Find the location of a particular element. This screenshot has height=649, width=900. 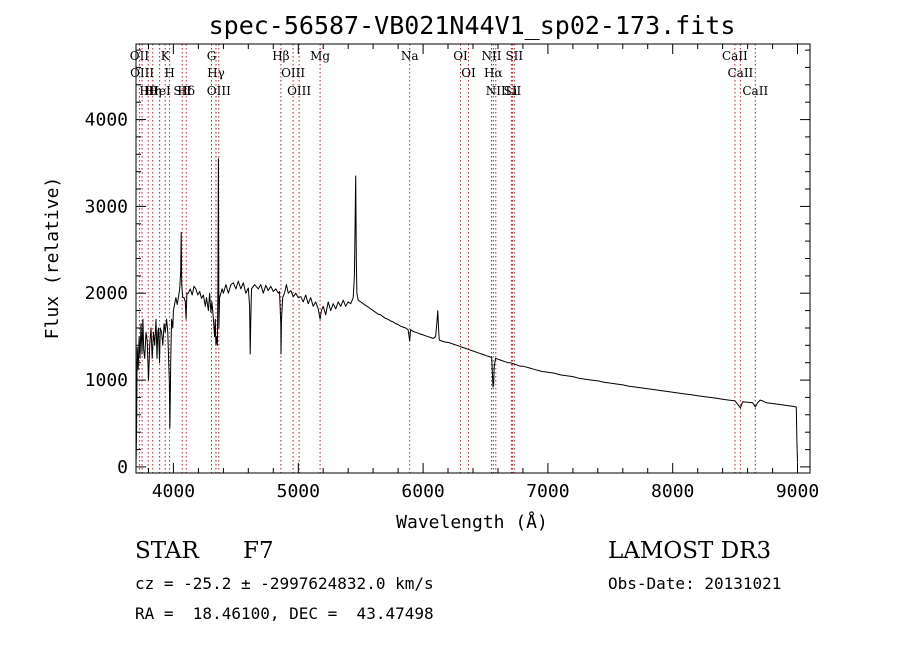

line-label-24: Li is located at coordinates (511, 91).